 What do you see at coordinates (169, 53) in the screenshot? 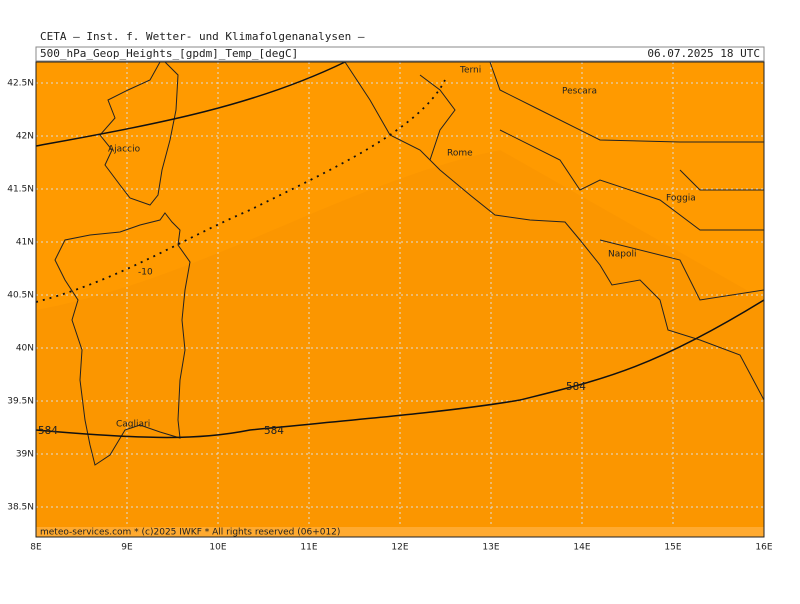
I see `header-subtitle: 500_hPa_Geop_Heights_[gpdm]_Temp_[degC]` at bounding box center [169, 53].